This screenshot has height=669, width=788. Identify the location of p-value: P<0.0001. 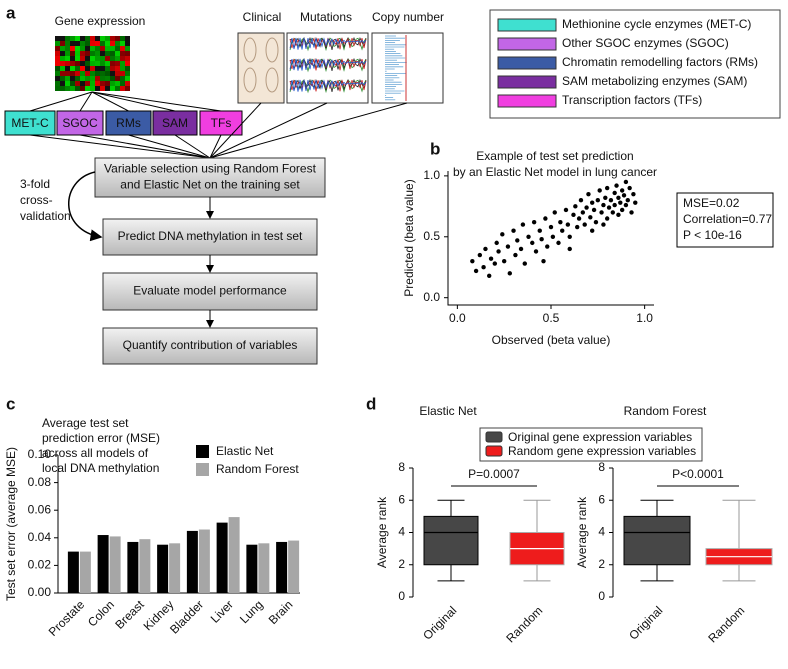
(698, 474).